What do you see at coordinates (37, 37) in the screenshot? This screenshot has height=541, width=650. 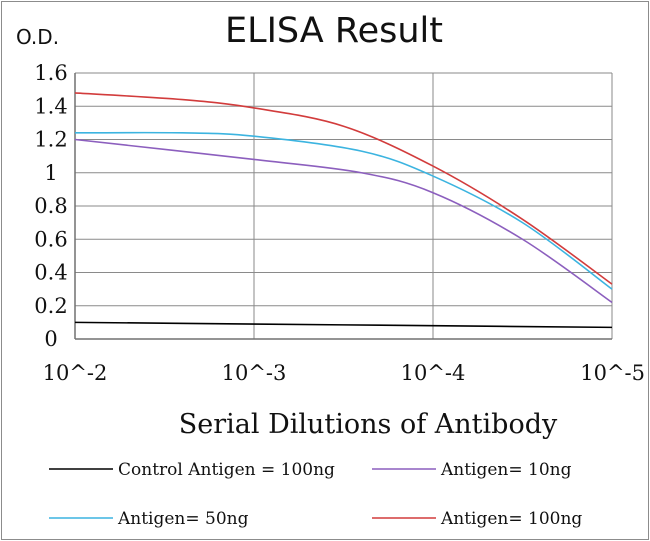 I see `y-axis-label: O.D.` at bounding box center [37, 37].